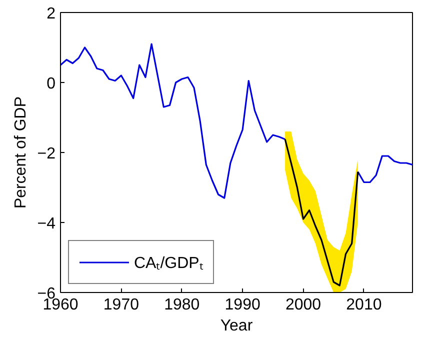 Image resolution: width=427 pixels, height=337 pixels. What do you see at coordinates (51, 84) in the screenshot?
I see `y-tick-label: 0` at bounding box center [51, 84].